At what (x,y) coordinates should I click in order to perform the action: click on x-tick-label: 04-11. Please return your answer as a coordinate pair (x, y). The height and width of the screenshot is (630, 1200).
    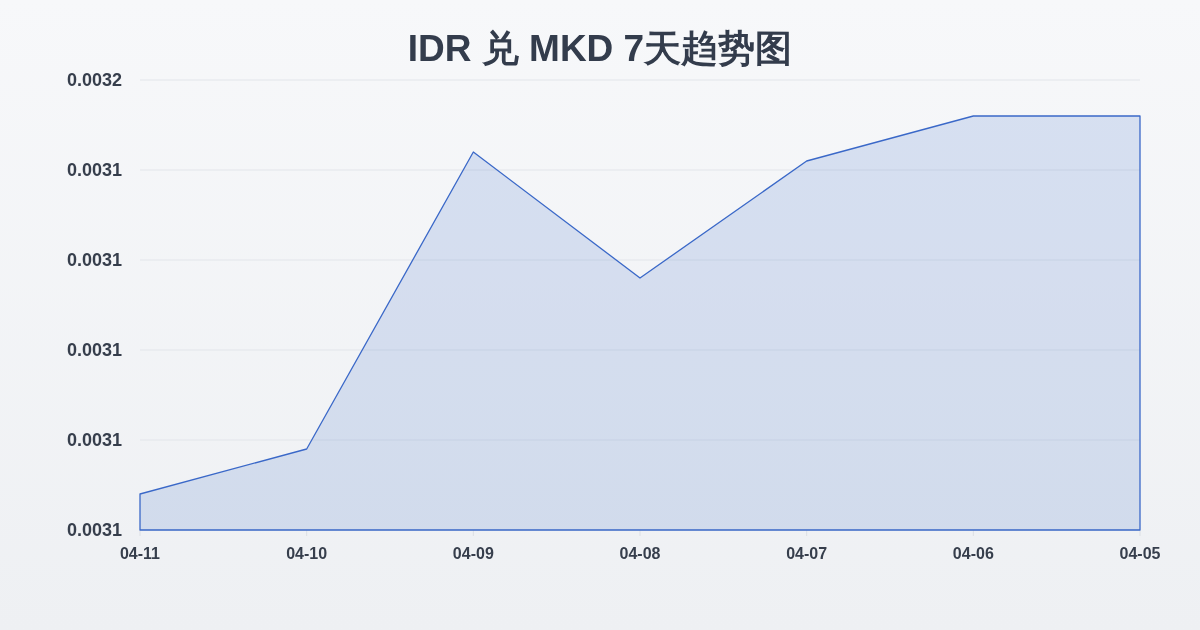
    Looking at the image, I should click on (140, 553).